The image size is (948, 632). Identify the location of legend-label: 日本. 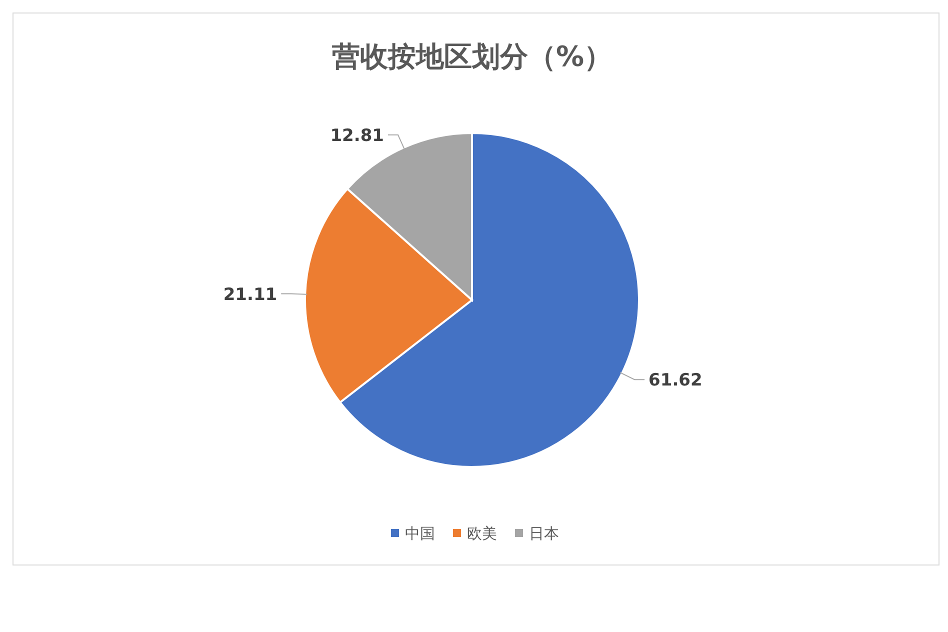
(544, 533).